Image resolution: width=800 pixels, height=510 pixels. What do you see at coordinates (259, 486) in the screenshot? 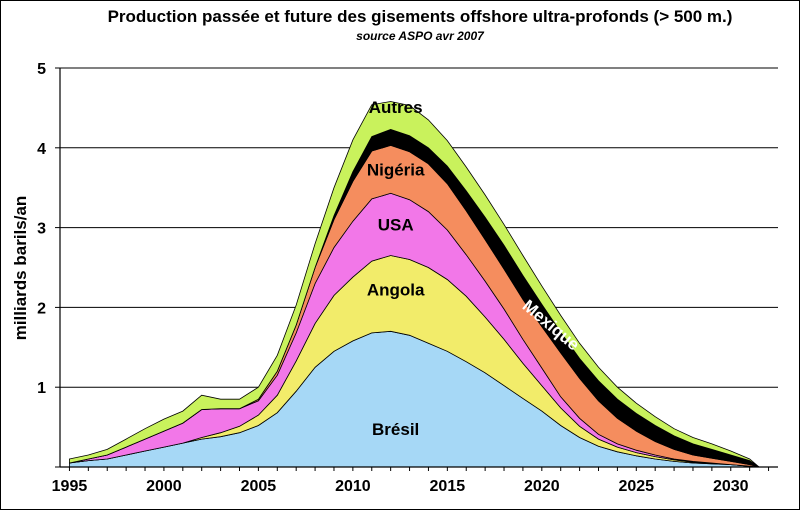
I see `x-tick-label: 2005` at bounding box center [259, 486].